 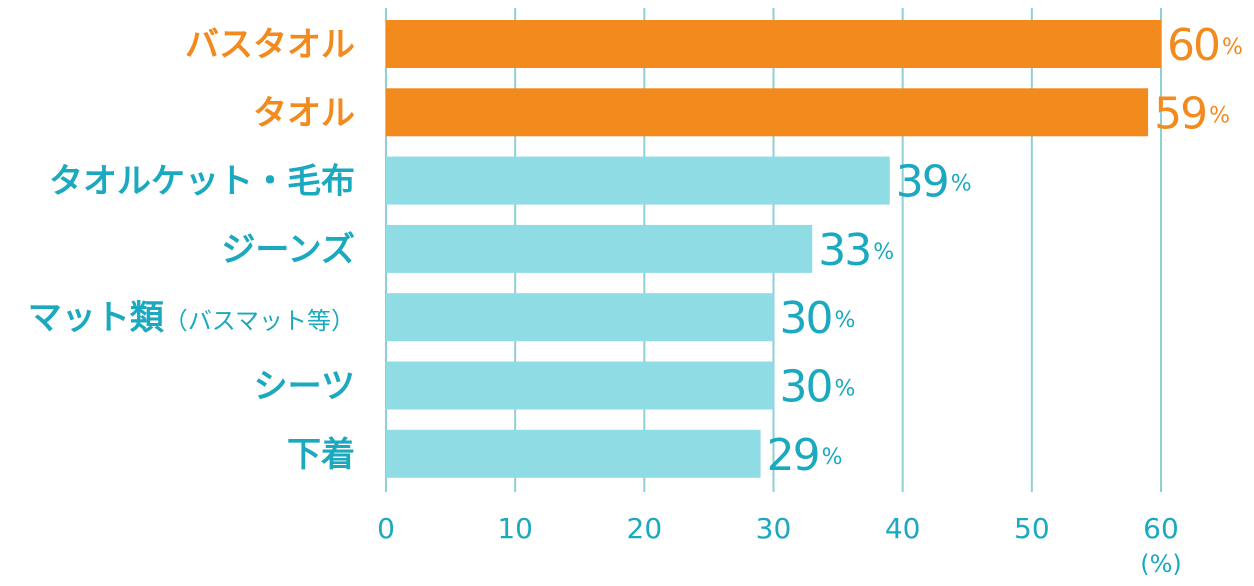 What do you see at coordinates (774, 528) in the screenshot?
I see `x-tick-label-30: 30` at bounding box center [774, 528].